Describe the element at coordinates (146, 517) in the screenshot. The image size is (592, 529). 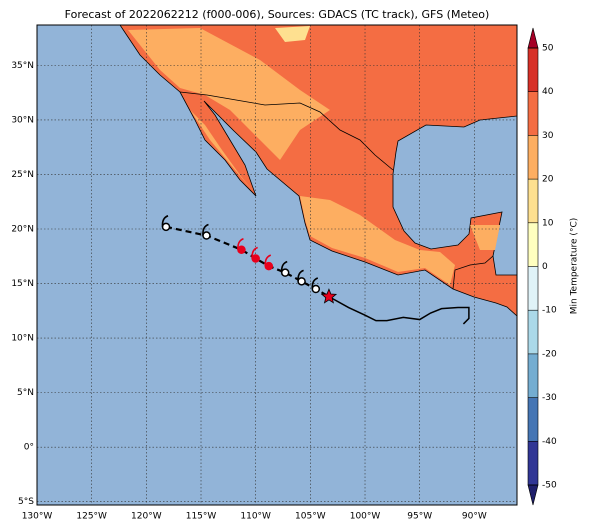
I see `x-tick-label: 120°W` at that location.